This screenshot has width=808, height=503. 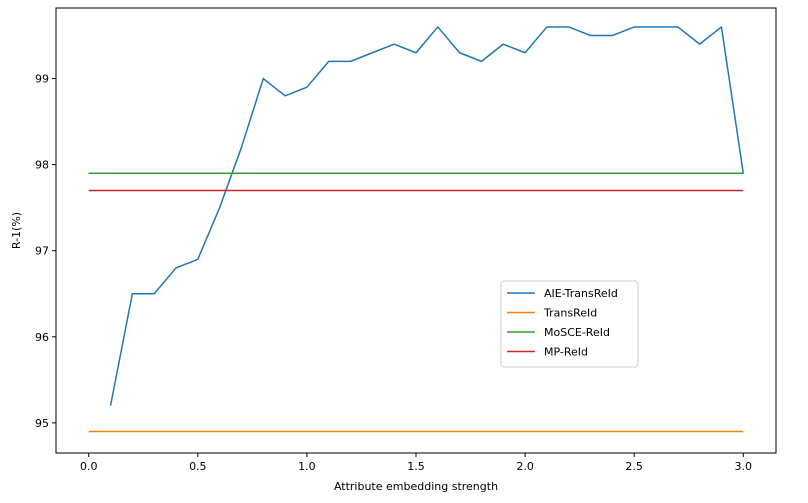 I want to click on x-tick-label: 1.5, so click(x=416, y=466).